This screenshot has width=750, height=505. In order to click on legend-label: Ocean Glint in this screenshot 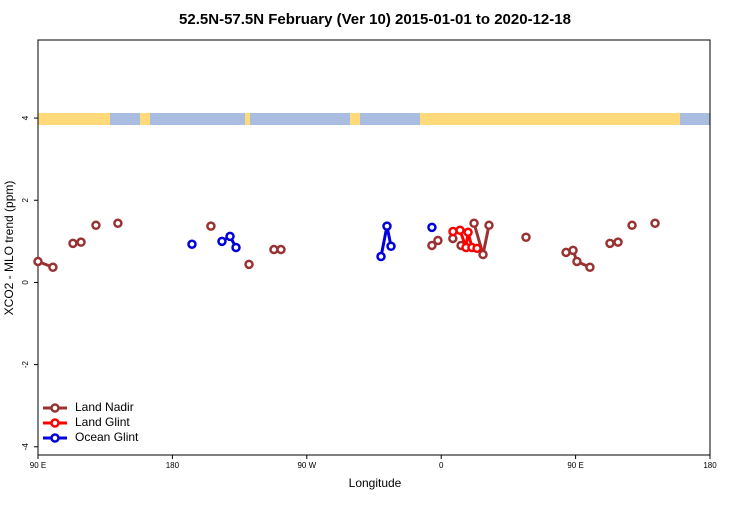, I will do `click(107, 437)`.